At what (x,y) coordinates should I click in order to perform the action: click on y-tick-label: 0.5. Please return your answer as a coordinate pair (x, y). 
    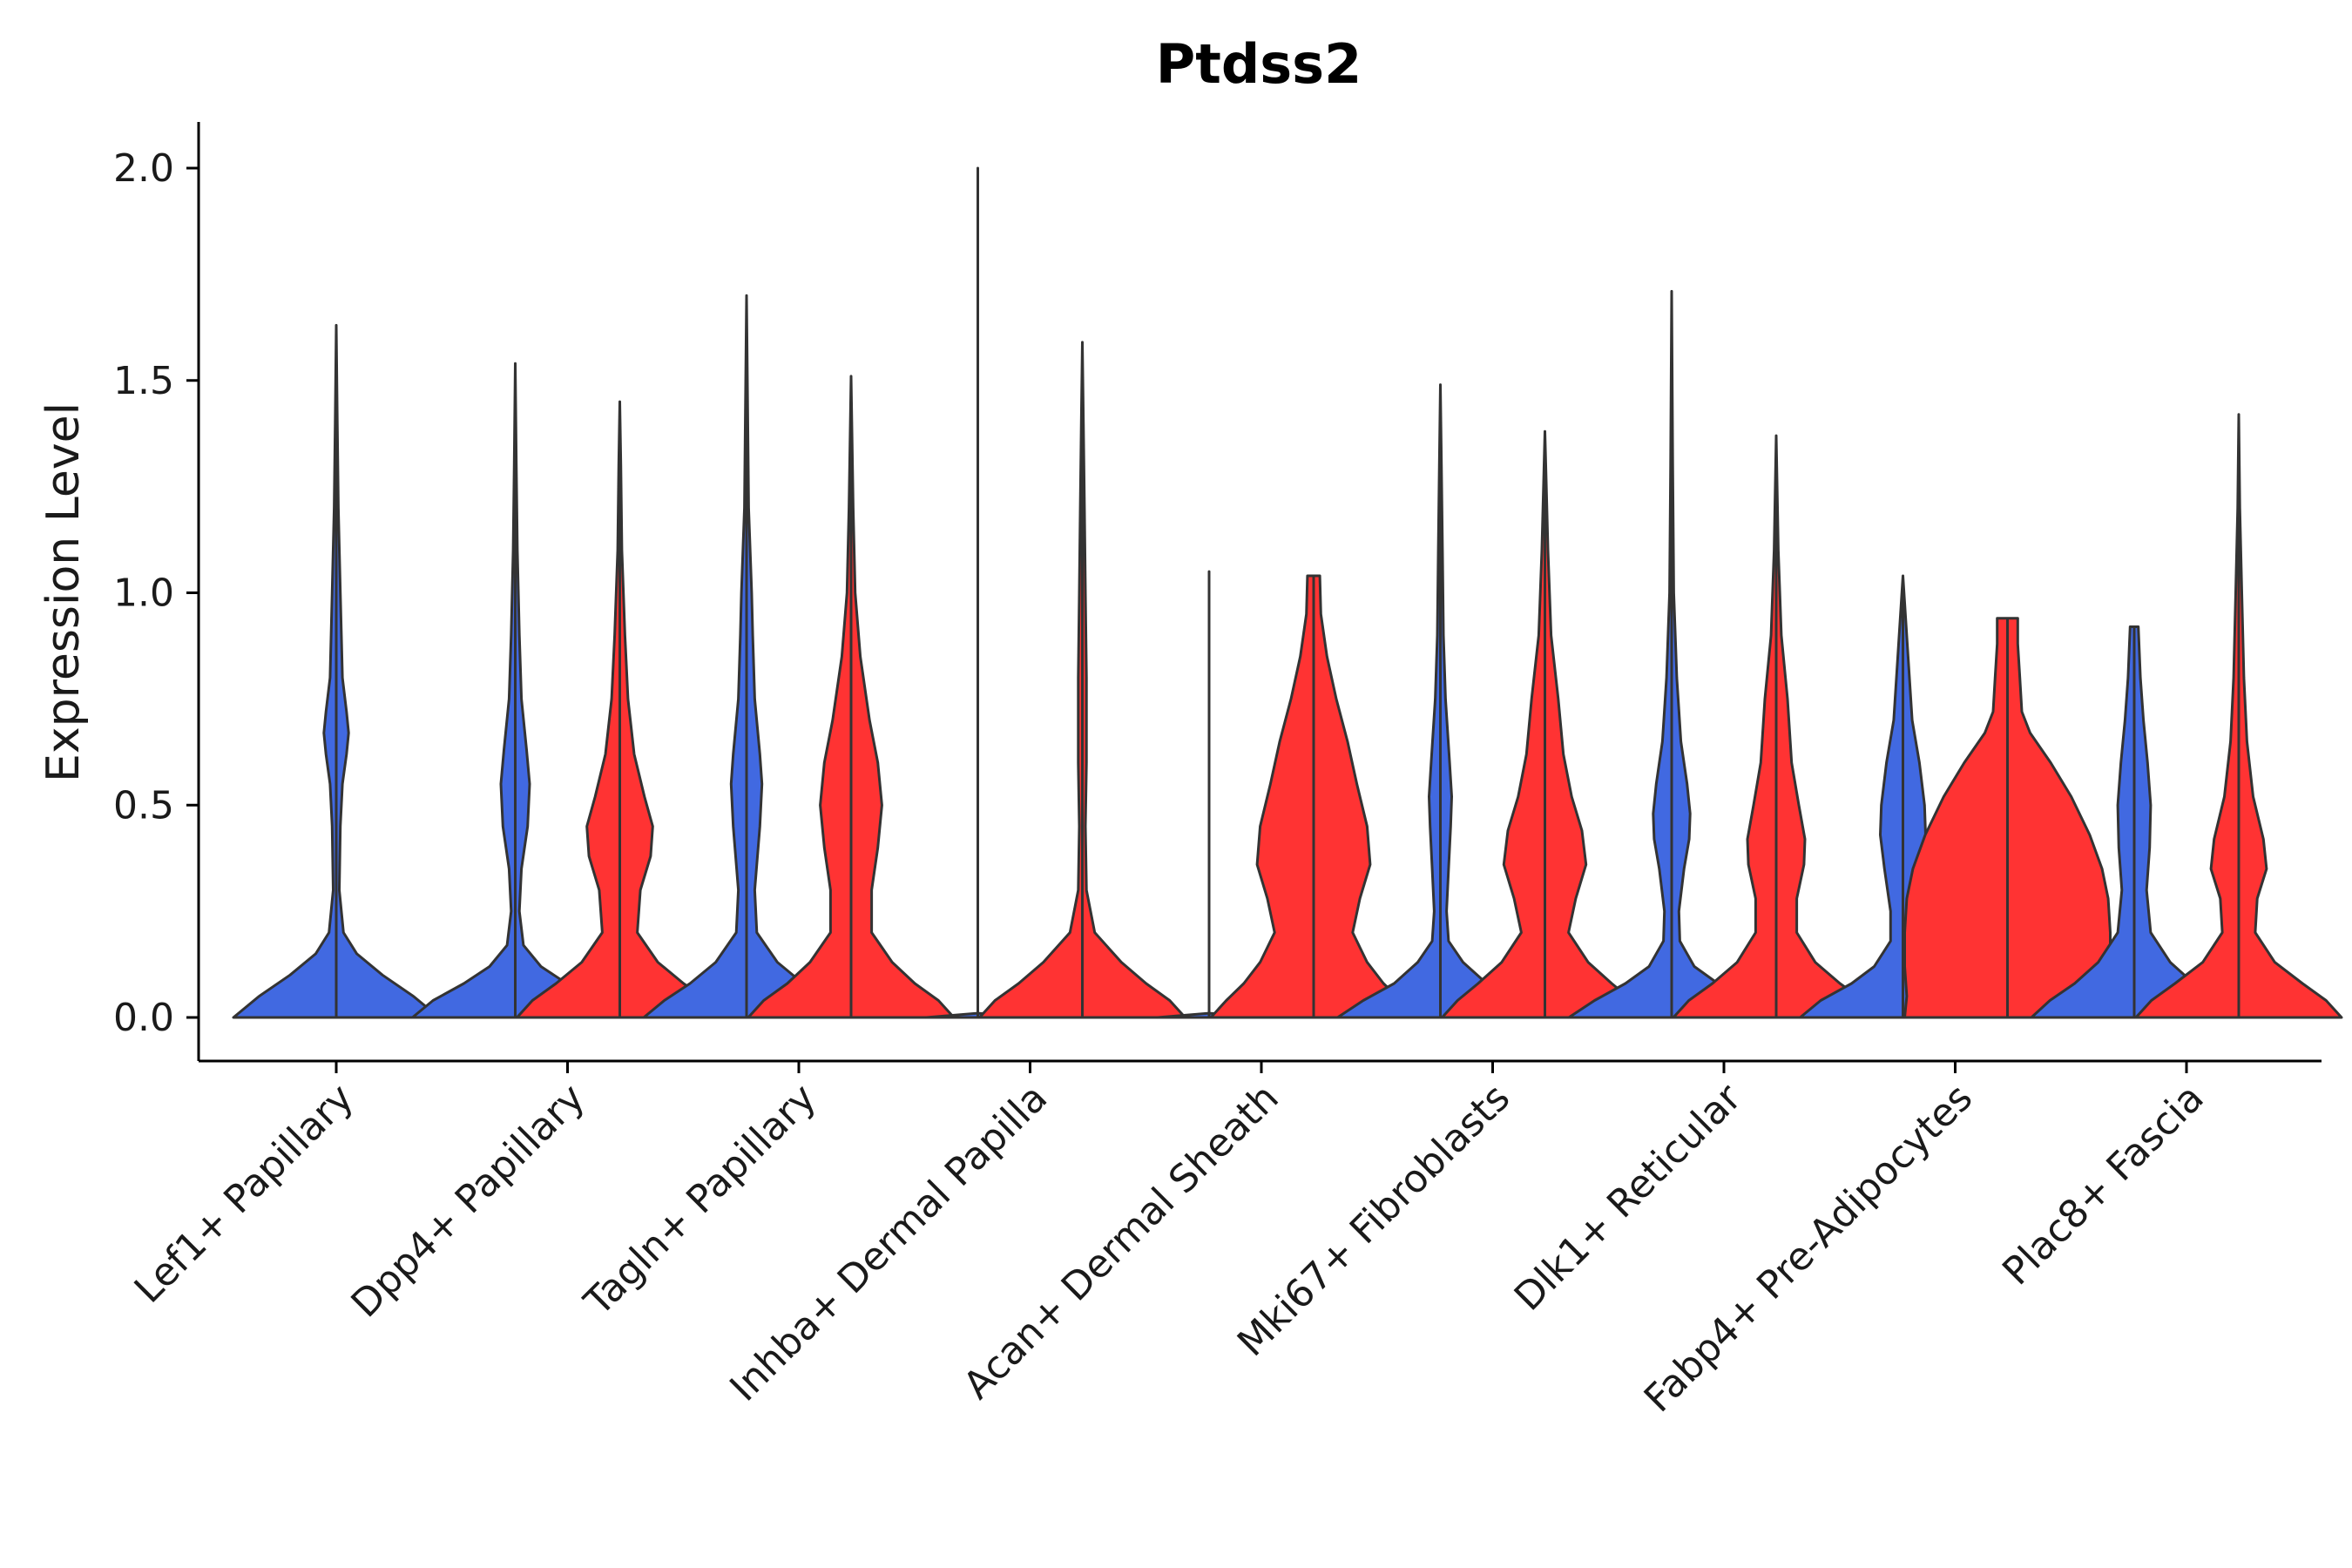
    Looking at the image, I should click on (143, 805).